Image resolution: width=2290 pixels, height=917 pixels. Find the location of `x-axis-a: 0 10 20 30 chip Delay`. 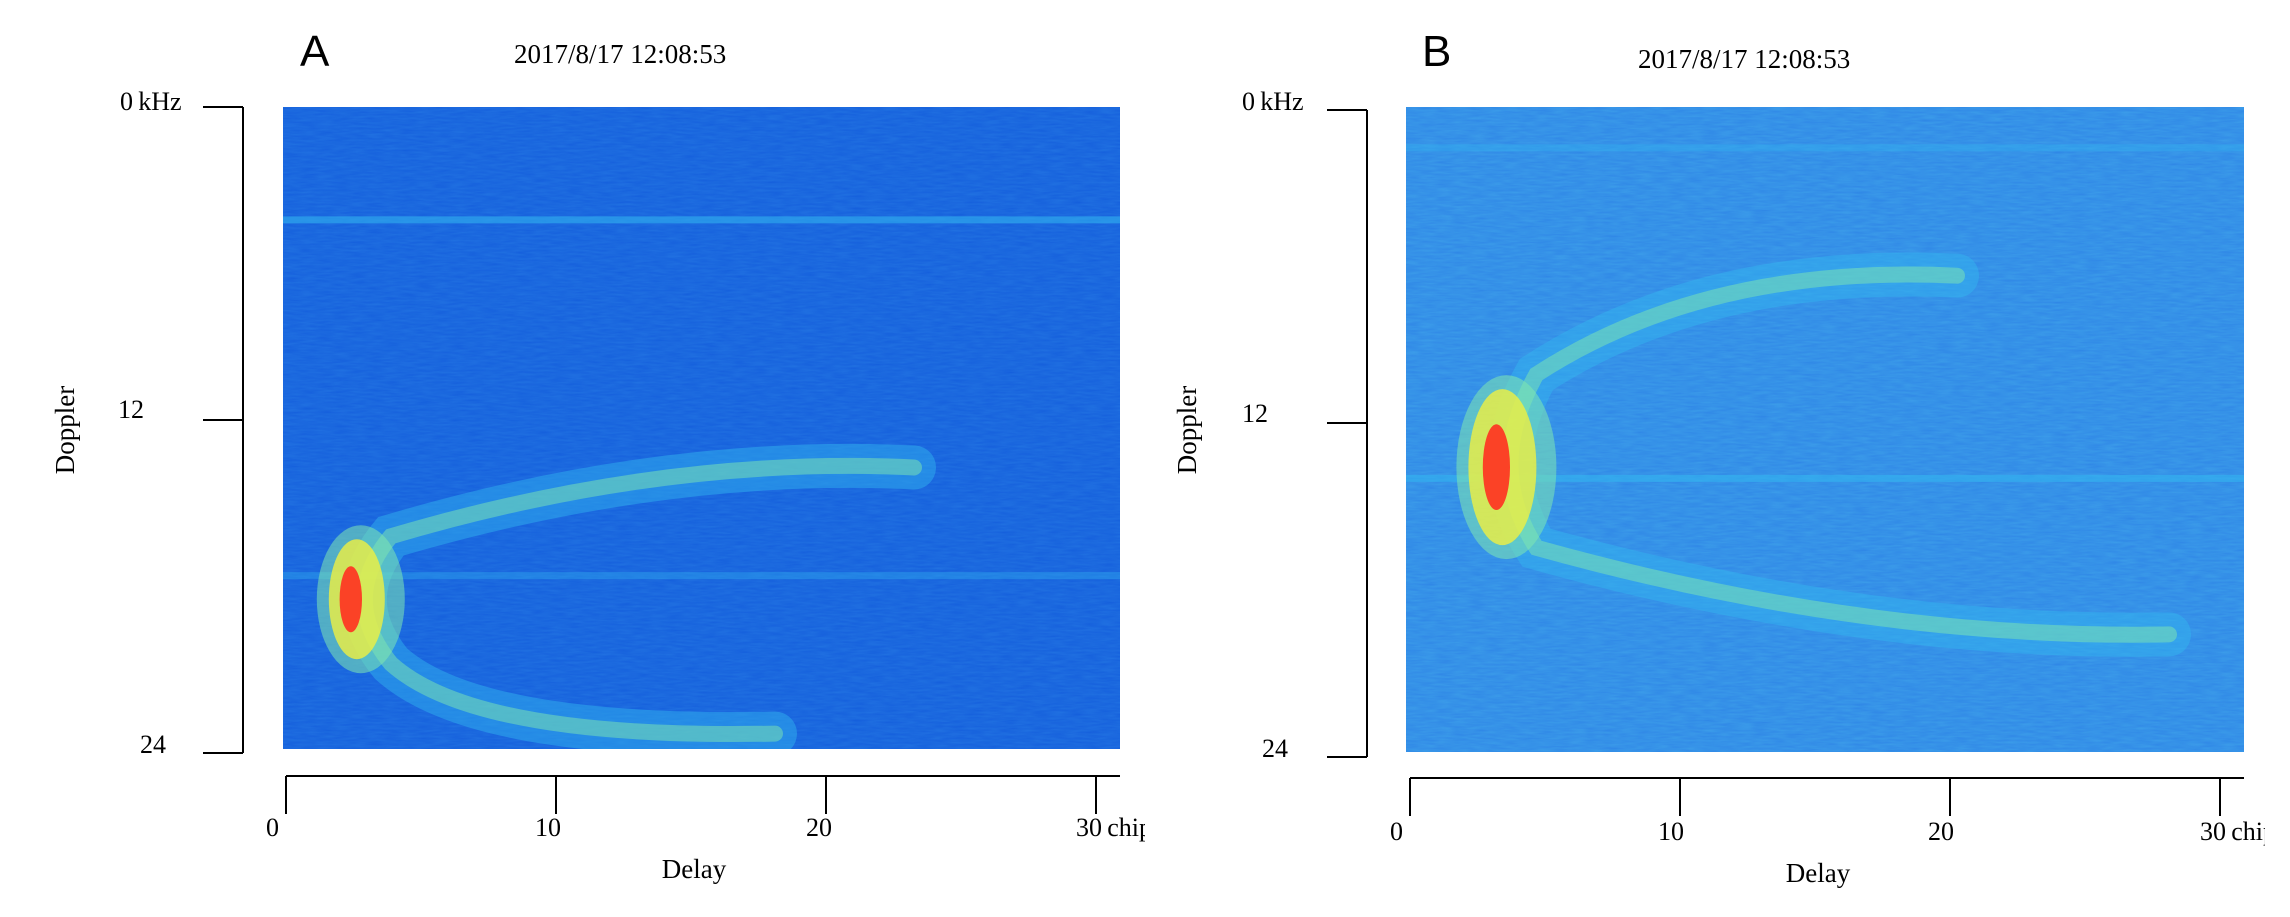

x-axis-a: 0 10 20 30 chip Delay is located at coordinates (705, 829).